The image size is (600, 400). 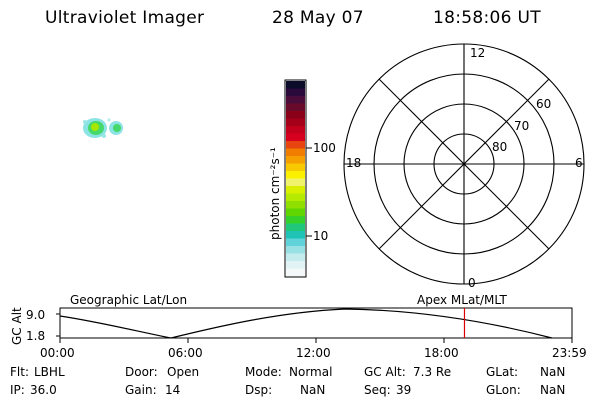 What do you see at coordinates (17, 326) in the screenshot?
I see `timeline-ylabel: GC Alt` at bounding box center [17, 326].